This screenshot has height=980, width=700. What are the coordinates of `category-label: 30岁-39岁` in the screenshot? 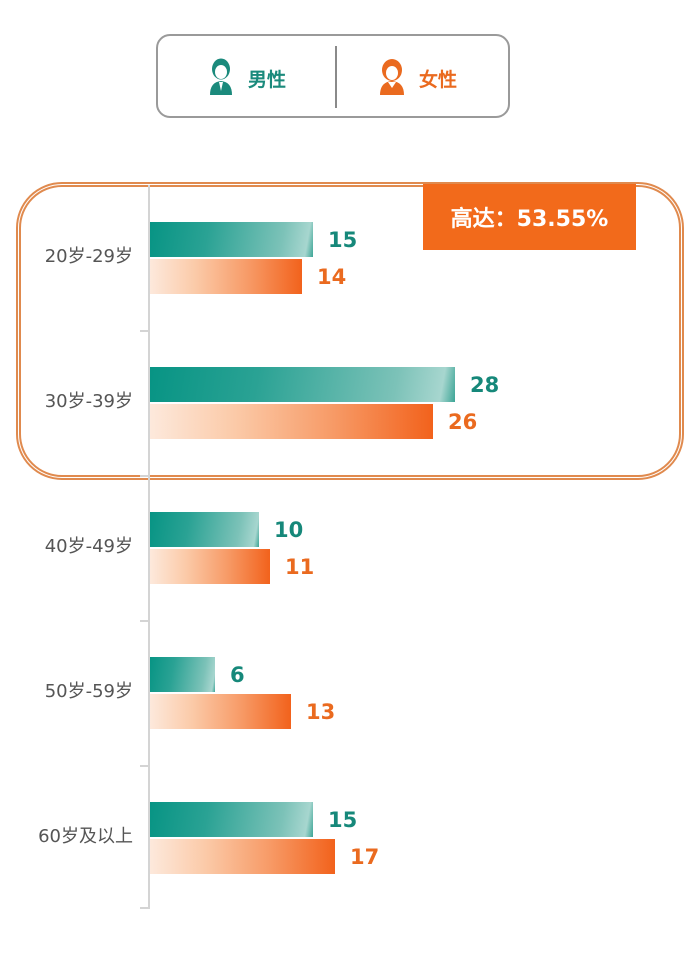 It's located at (88, 401).